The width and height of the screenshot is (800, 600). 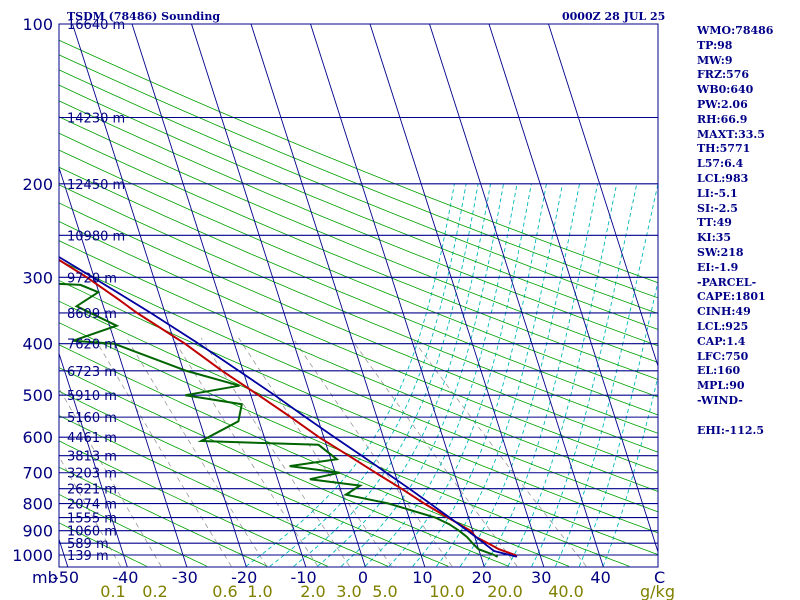 What do you see at coordinates (384, 591) in the screenshot?
I see `mixing-ratio-tick-label: 5.0` at bounding box center [384, 591].